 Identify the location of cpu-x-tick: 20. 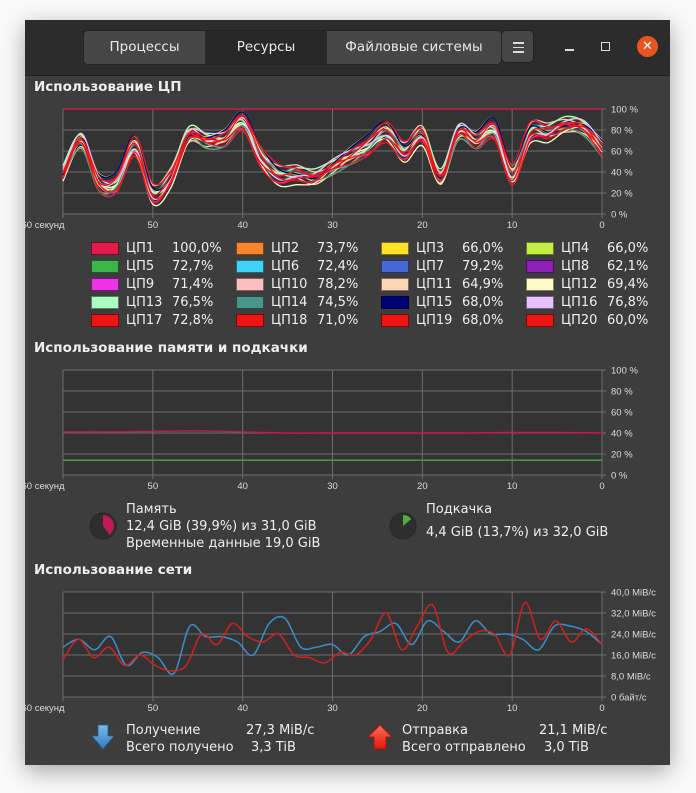
(422, 225).